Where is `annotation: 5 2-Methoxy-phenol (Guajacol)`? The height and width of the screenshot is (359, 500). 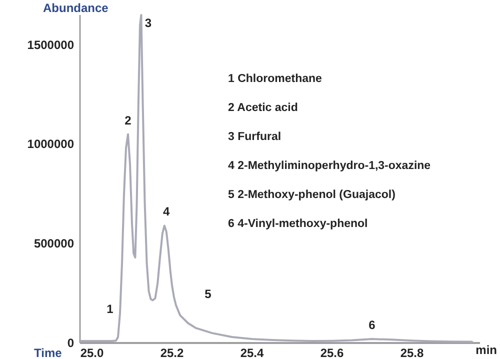
annotation: 5 2-Methoxy-phenol (Guajacol) is located at coordinates (312, 195).